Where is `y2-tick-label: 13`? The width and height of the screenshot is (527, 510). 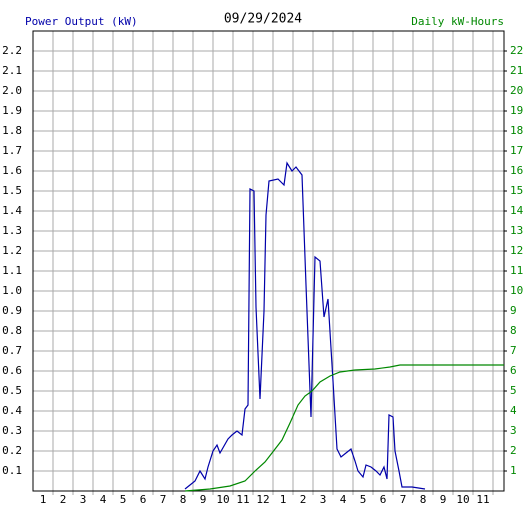 y2-tick-label: 13 is located at coordinates (516, 230).